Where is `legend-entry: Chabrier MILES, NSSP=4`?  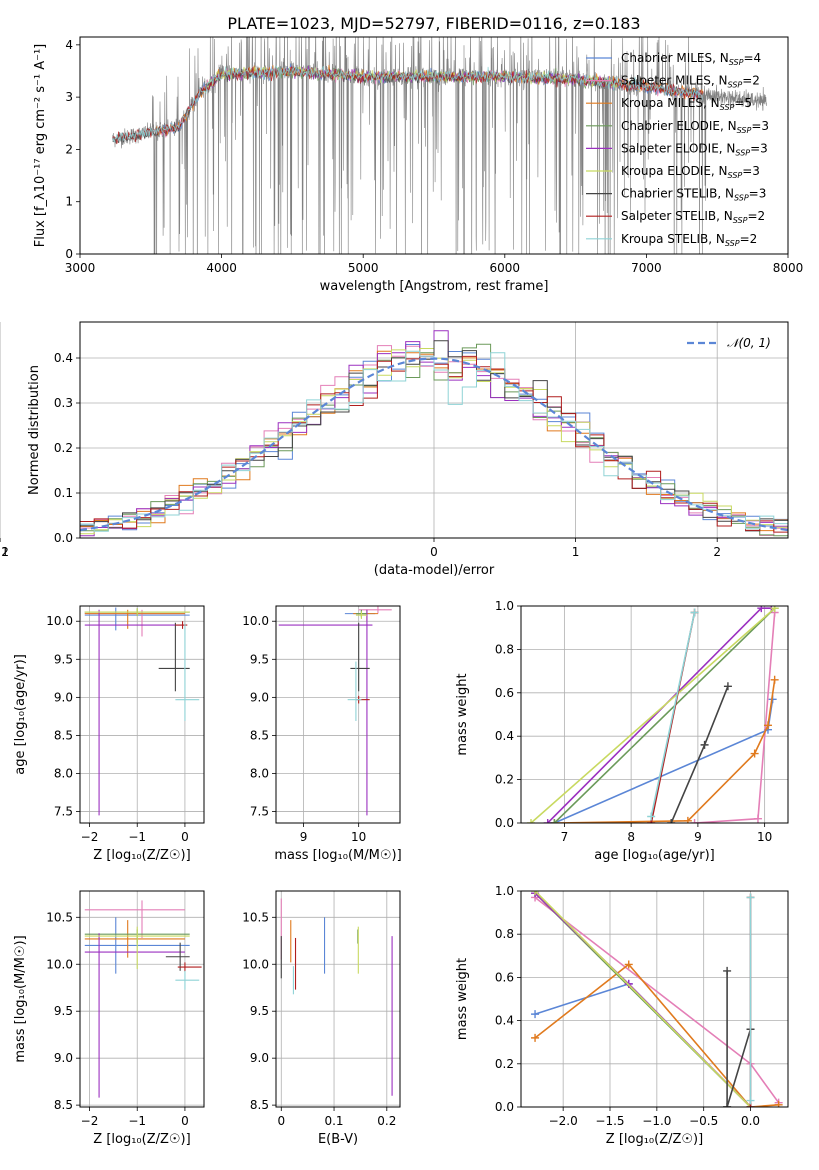
legend-entry: Chabrier MILES, NSSP=4 is located at coordinates (691, 59).